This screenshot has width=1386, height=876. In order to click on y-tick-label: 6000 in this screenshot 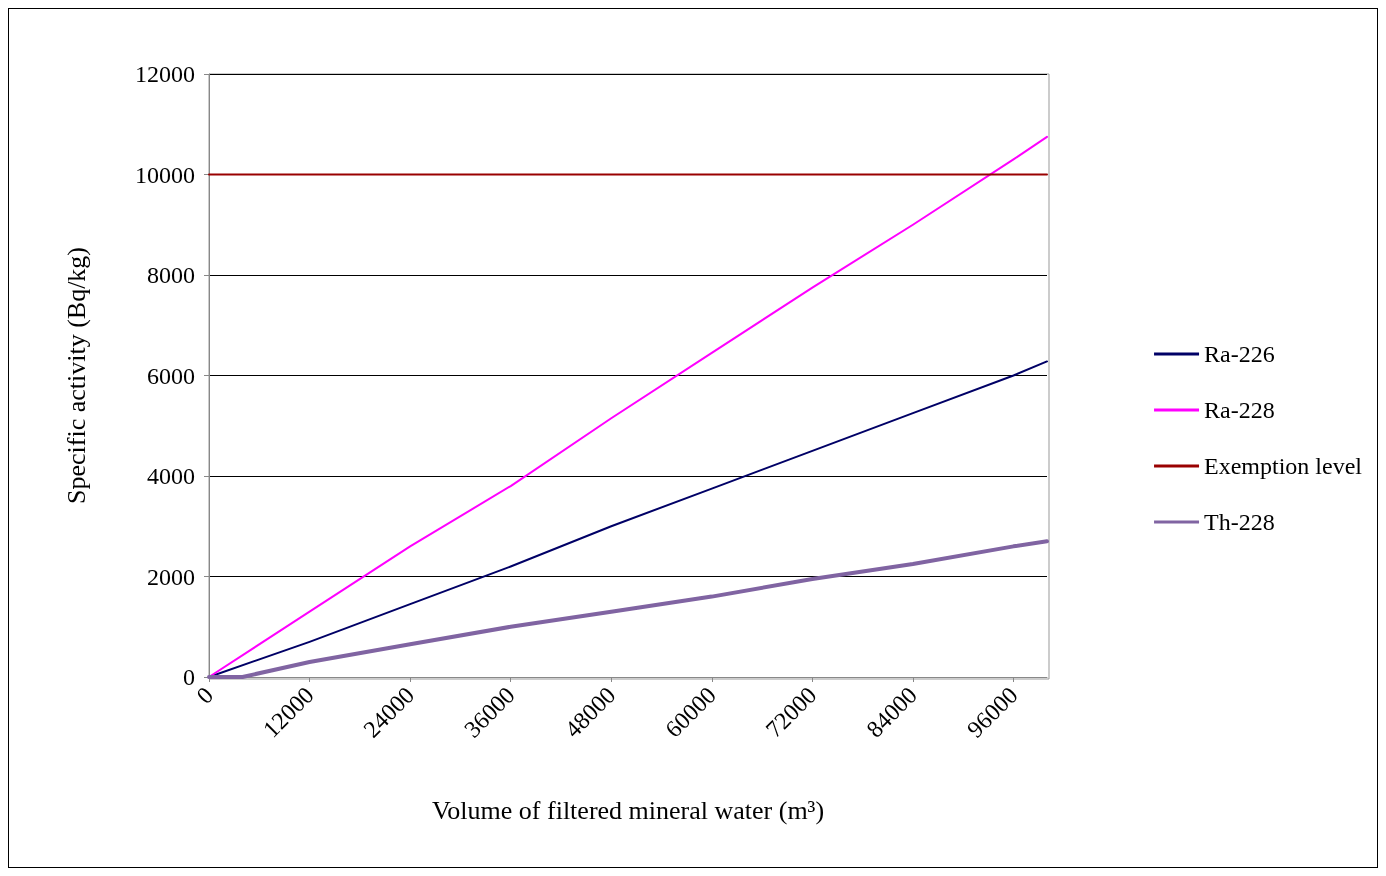, I will do `click(171, 375)`.